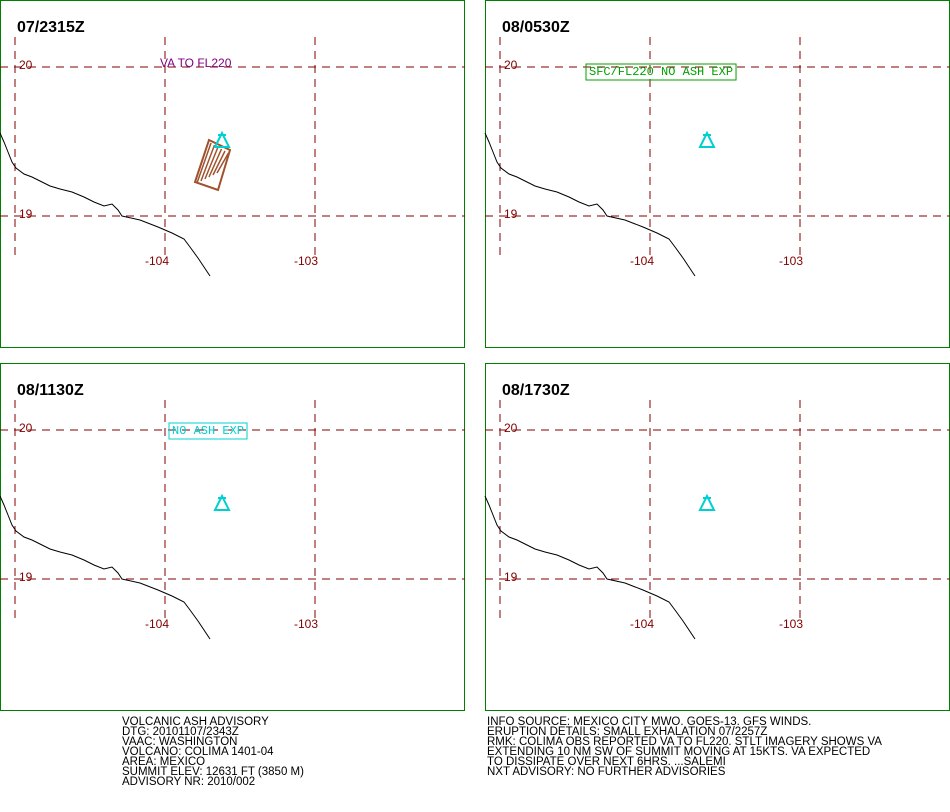  Describe the element at coordinates (536, 390) in the screenshot. I see `valid-time: 08/1730Z` at that location.